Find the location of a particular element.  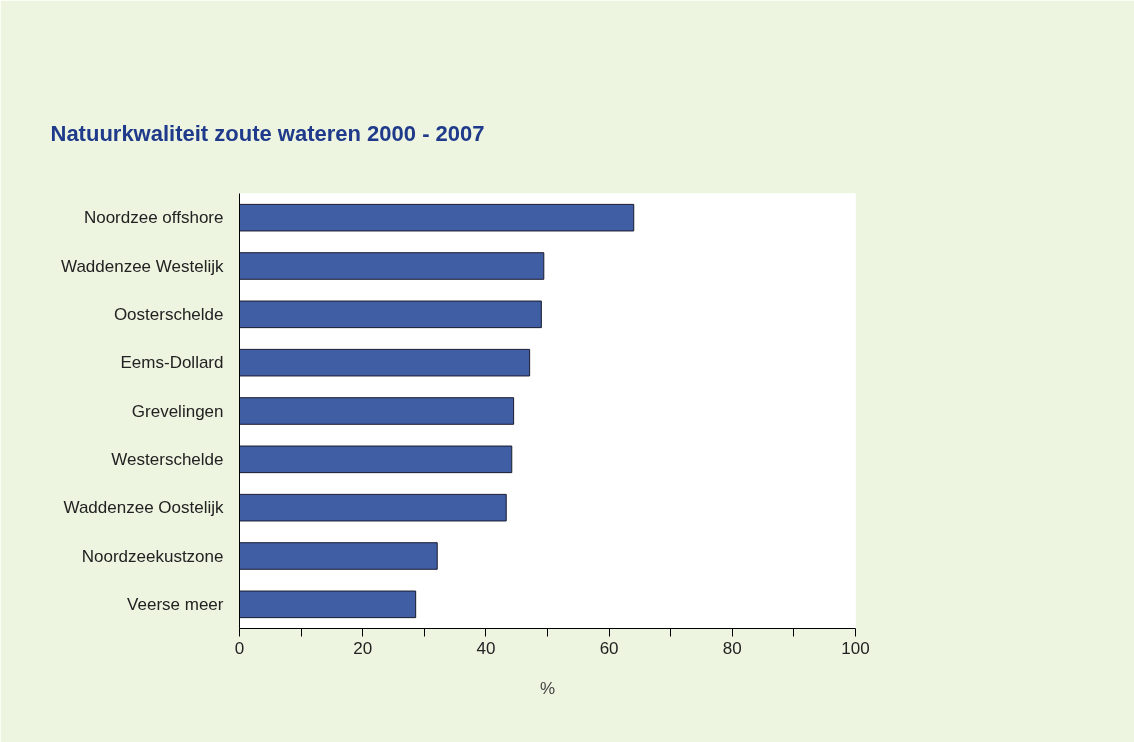

x-axis-title: % is located at coordinates (547, 688).